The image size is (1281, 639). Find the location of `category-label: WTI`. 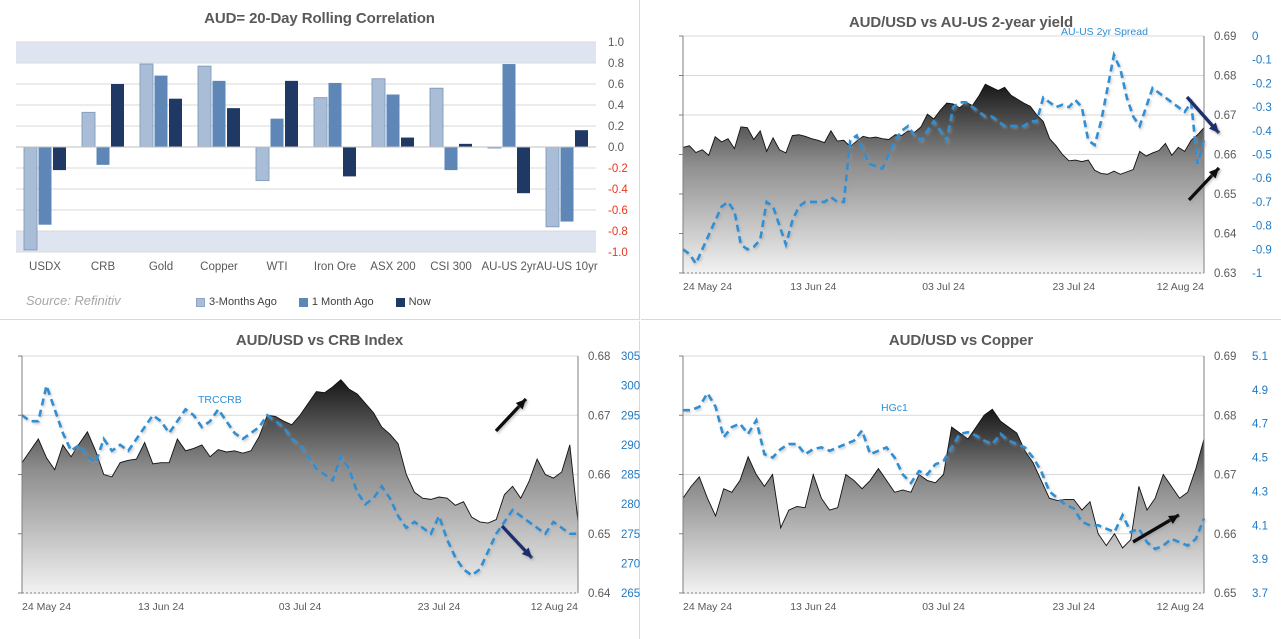

category-label: WTI is located at coordinates (276, 267).